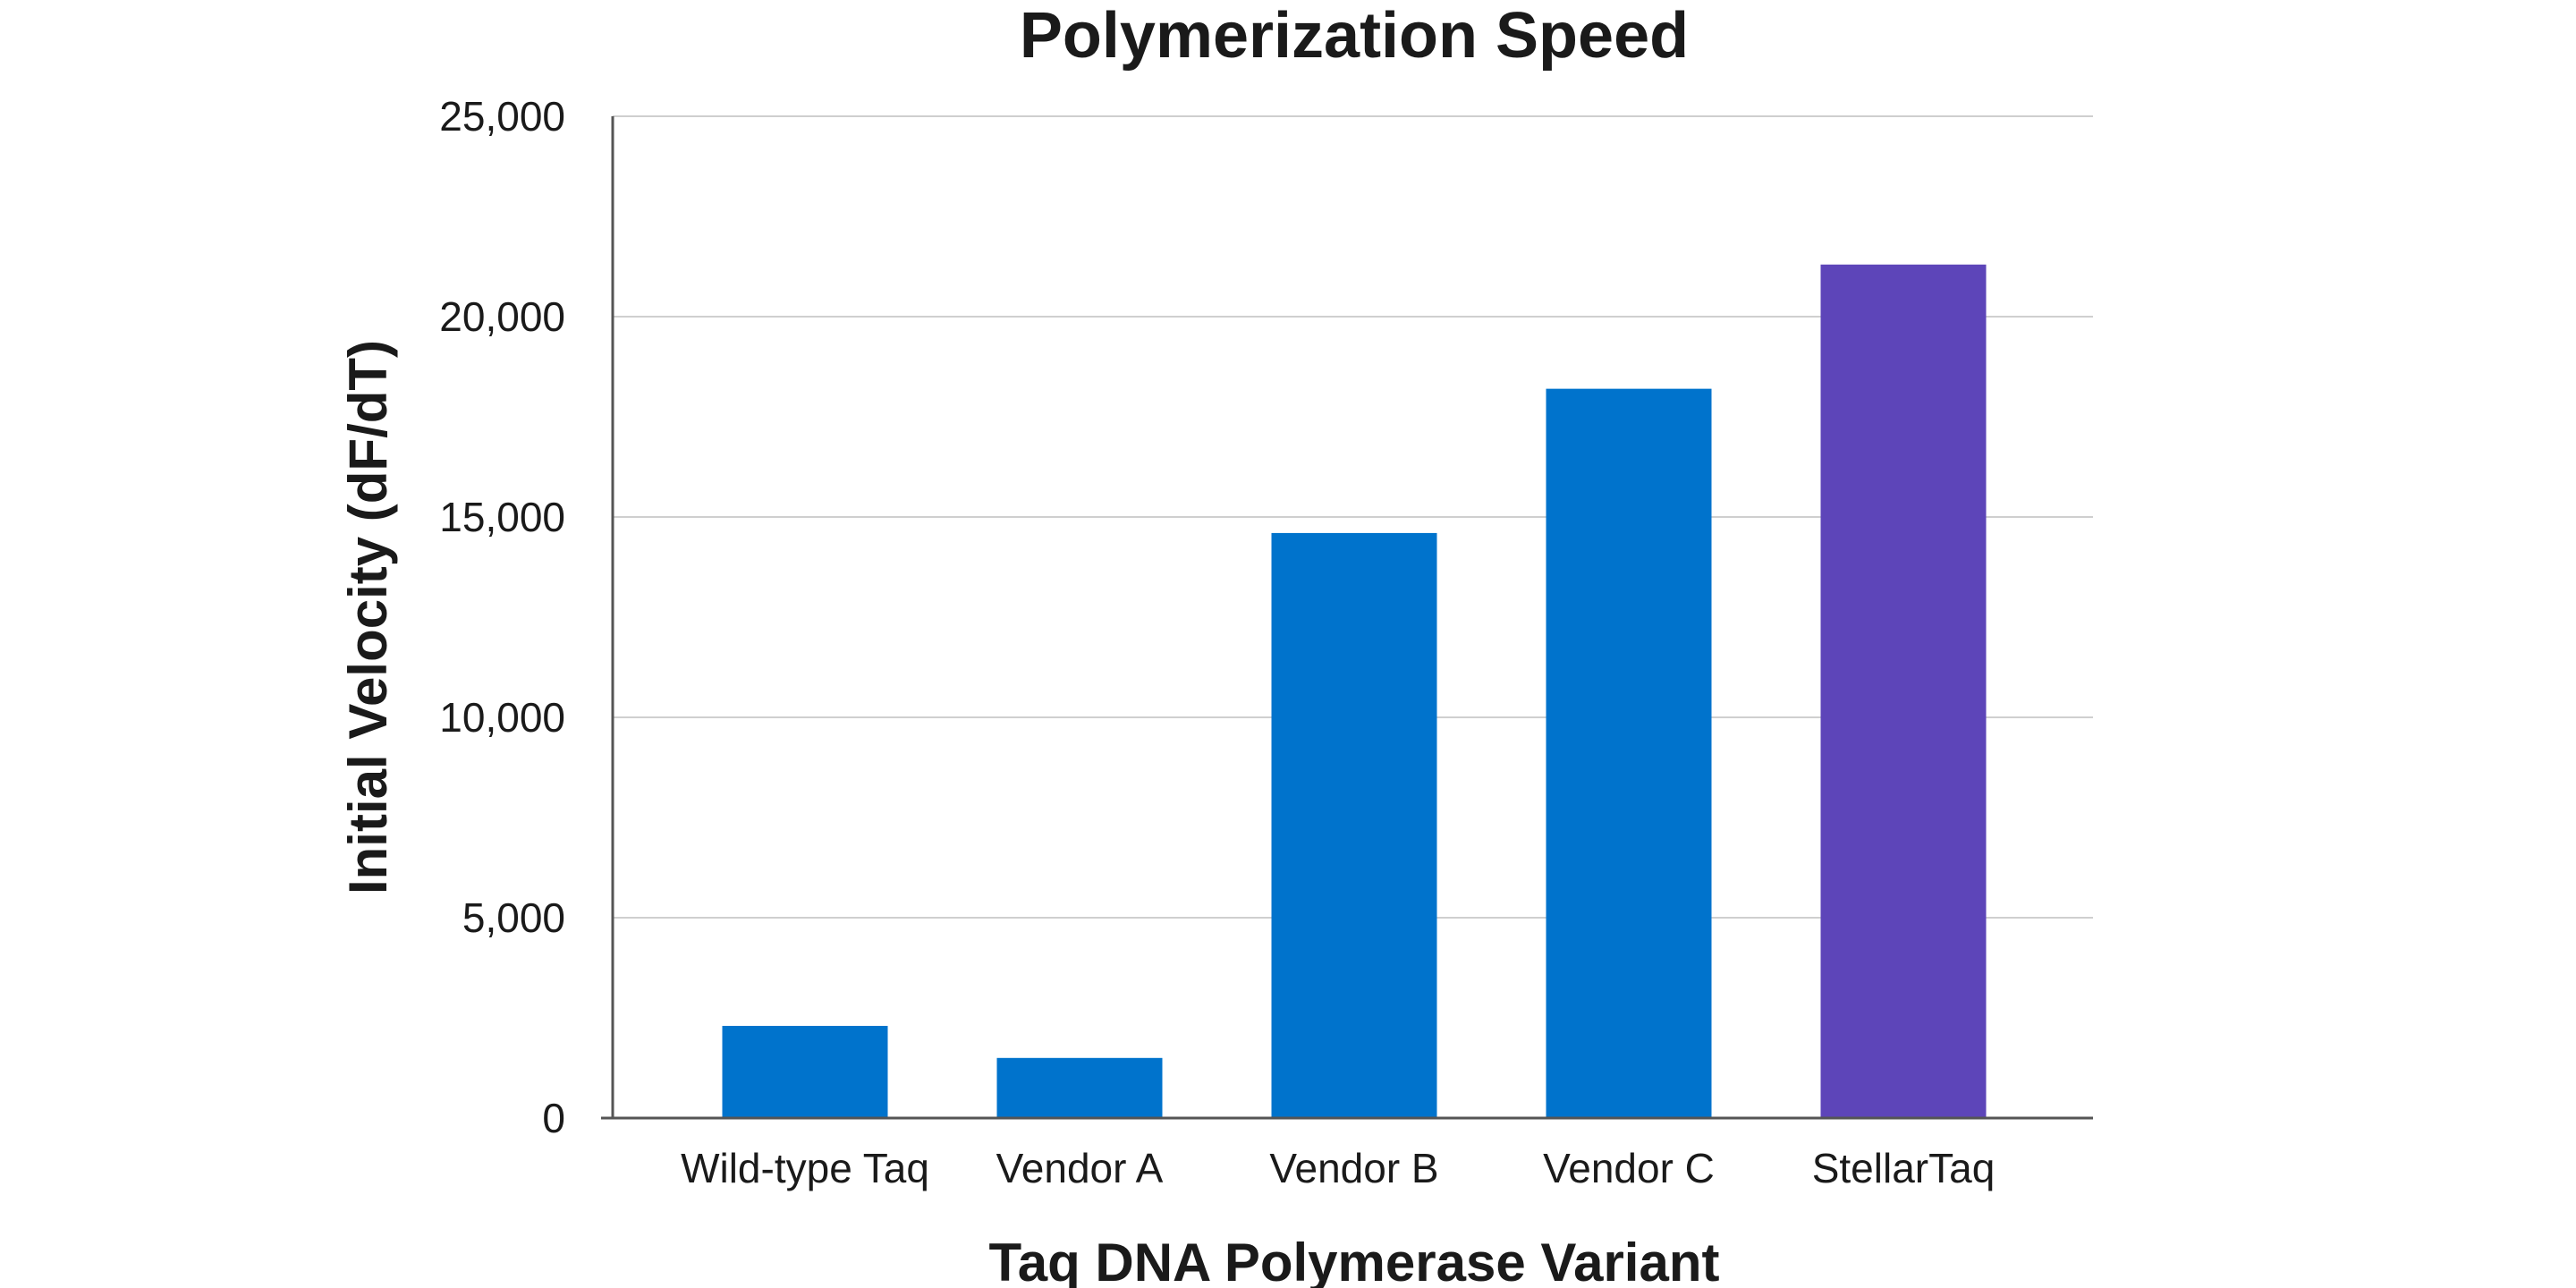  I want to click on x-tick-label: Wild-type Taq, so click(805, 1168).